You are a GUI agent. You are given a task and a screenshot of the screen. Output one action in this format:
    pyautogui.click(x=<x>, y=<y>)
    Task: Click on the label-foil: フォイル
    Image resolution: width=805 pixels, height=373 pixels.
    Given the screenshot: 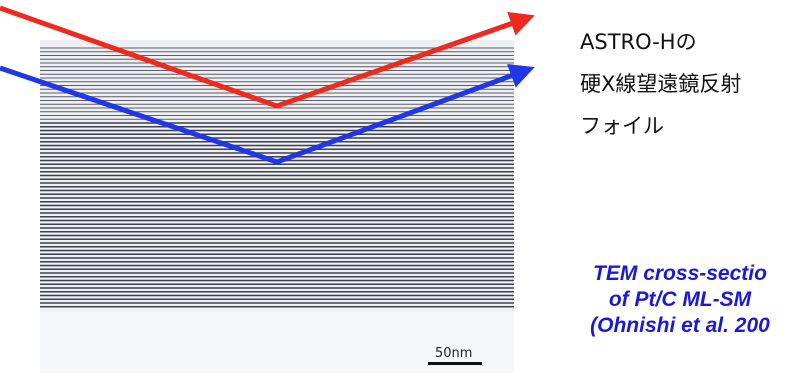 What is the action you would take?
    pyautogui.click(x=622, y=126)
    